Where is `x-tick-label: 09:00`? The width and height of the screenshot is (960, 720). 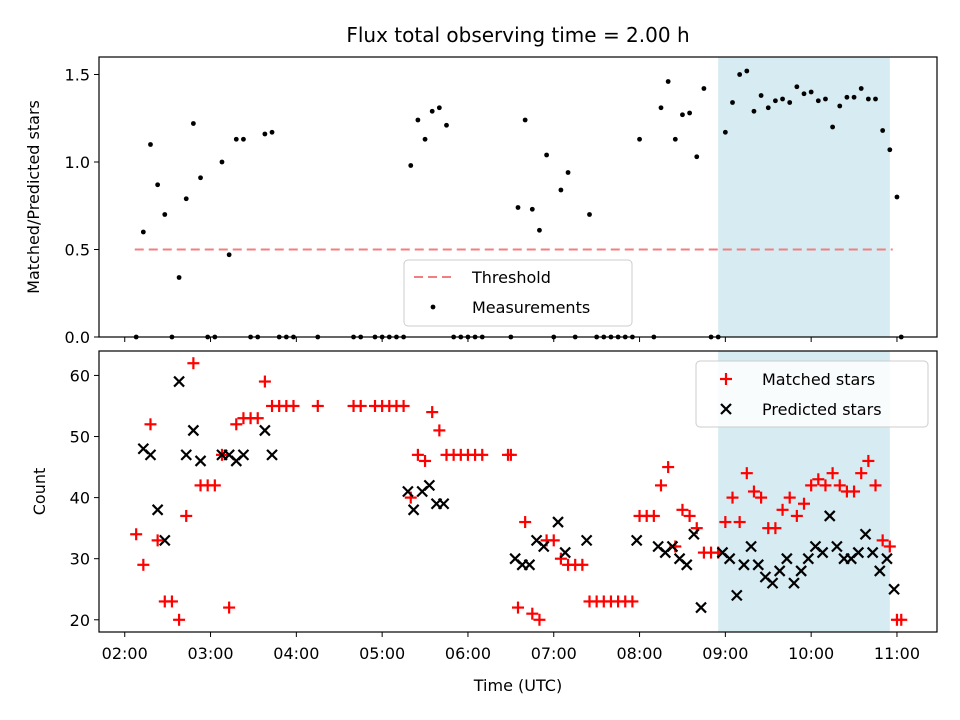
x-tick-label: 09:00 is located at coordinates (725, 653).